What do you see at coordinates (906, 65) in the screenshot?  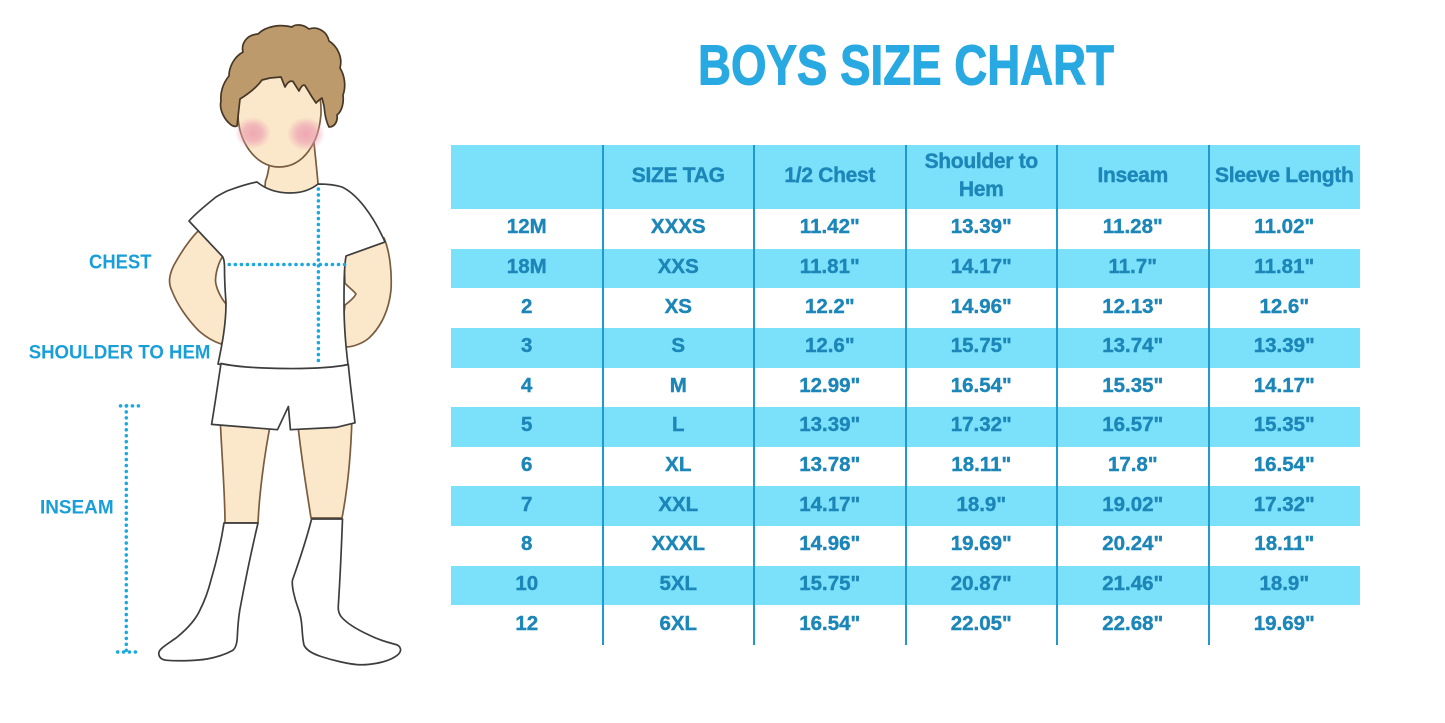 I see `svg-text: BOYS SIZE CHART` at bounding box center [906, 65].